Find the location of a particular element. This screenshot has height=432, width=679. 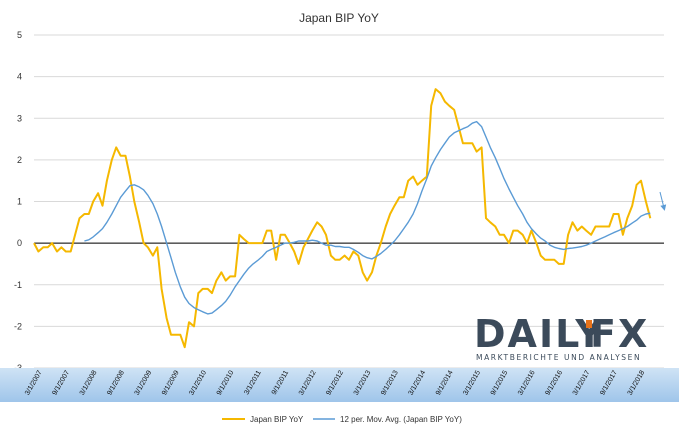

logo-tagline: MARKTBERICHTE UND ANALYSEN is located at coordinates (558, 357).